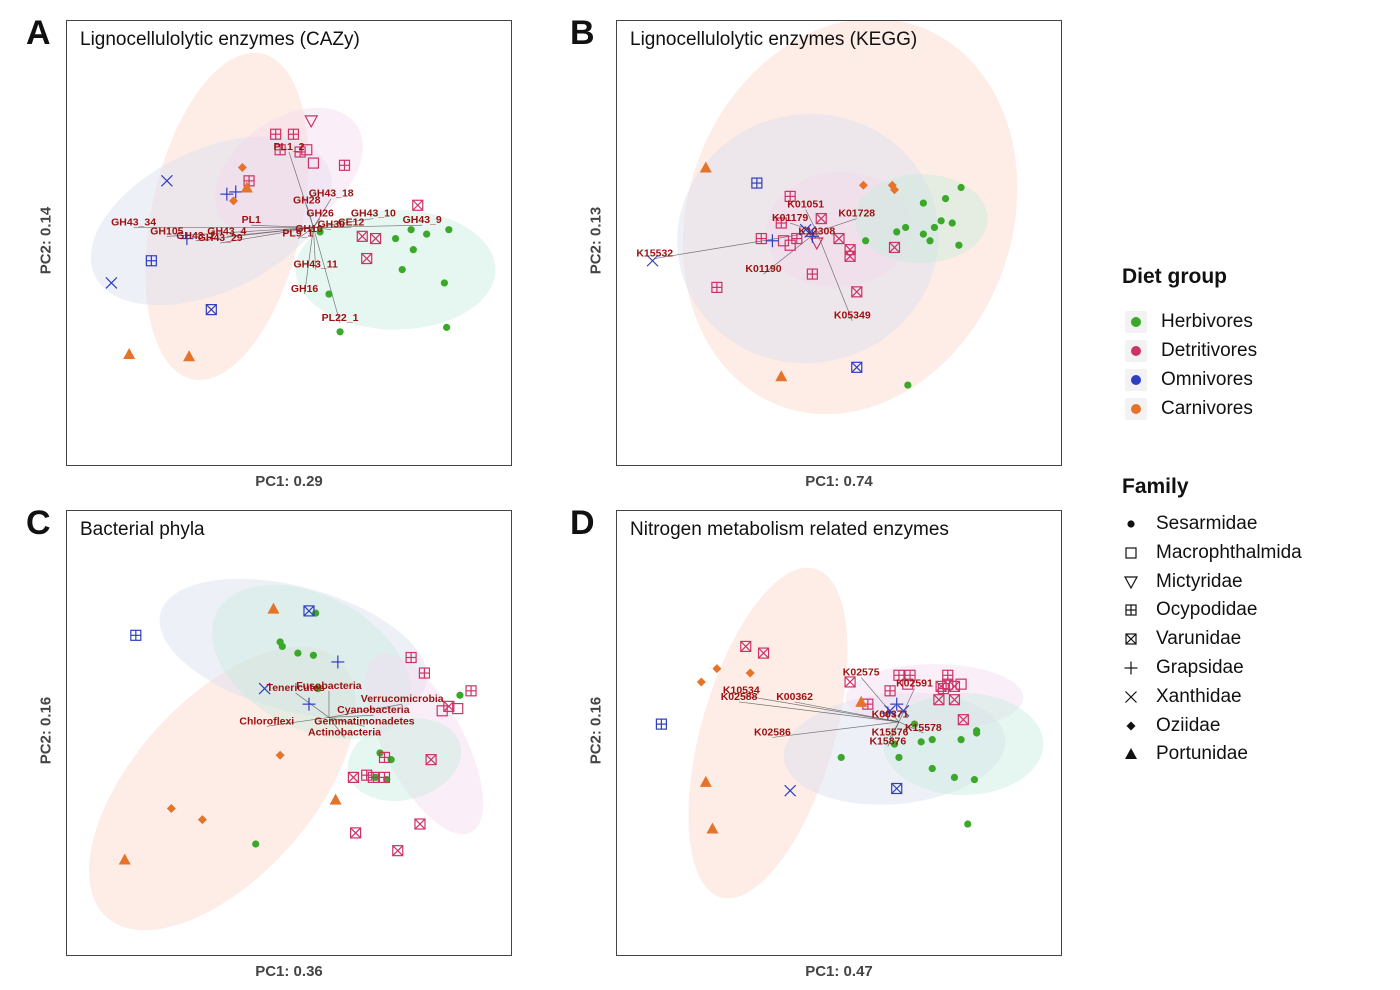 The height and width of the screenshot is (990, 1400). Describe the element at coordinates (774, 39) in the screenshot. I see `panel-b-title: Lignocellulolytic enzymes (KEGG)` at that location.